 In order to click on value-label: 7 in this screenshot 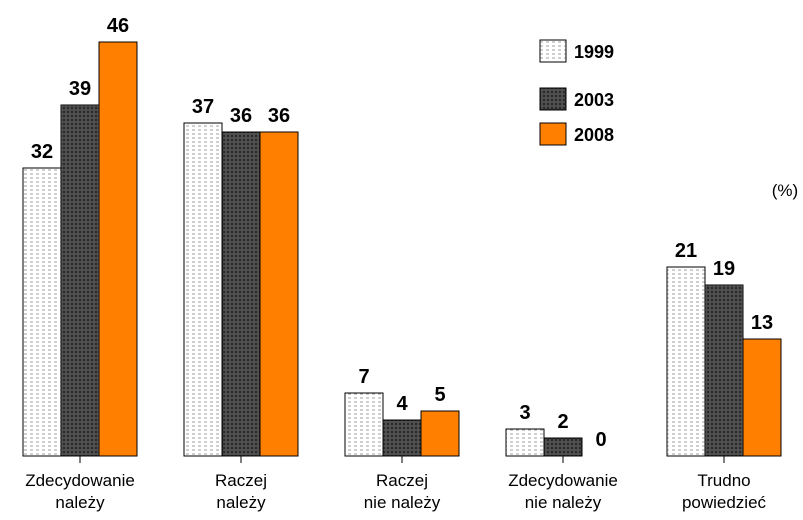, I will do `click(363, 377)`.